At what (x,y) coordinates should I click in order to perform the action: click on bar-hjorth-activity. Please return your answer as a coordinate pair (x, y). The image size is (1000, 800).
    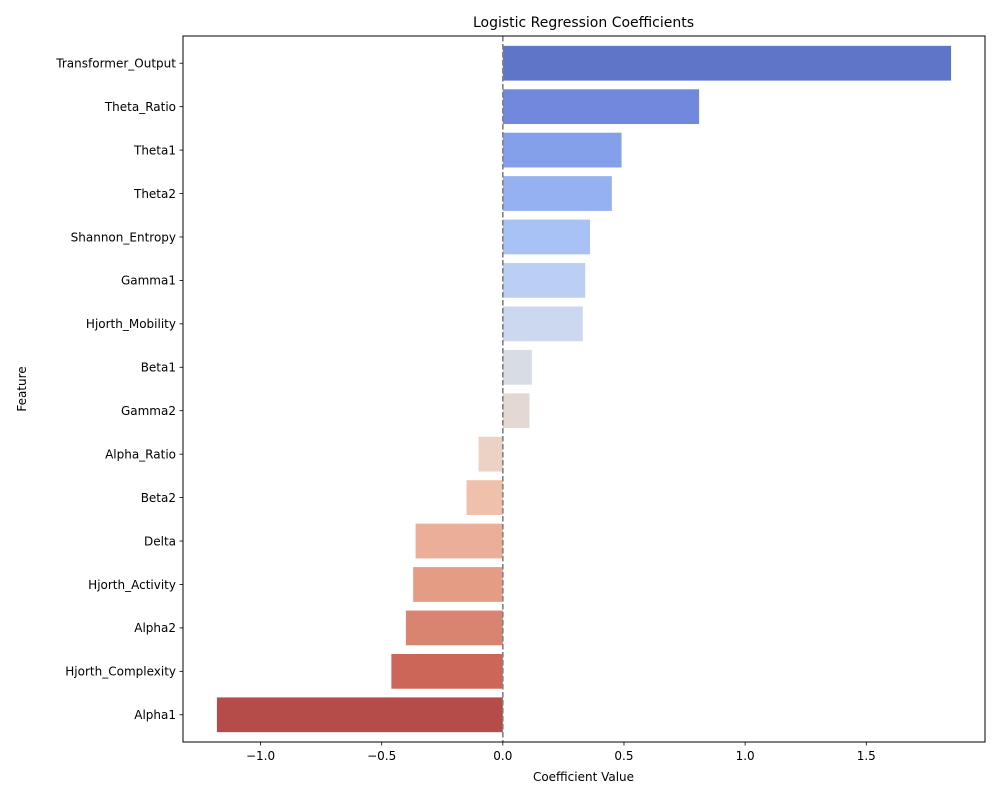
    Looking at the image, I should click on (458, 584).